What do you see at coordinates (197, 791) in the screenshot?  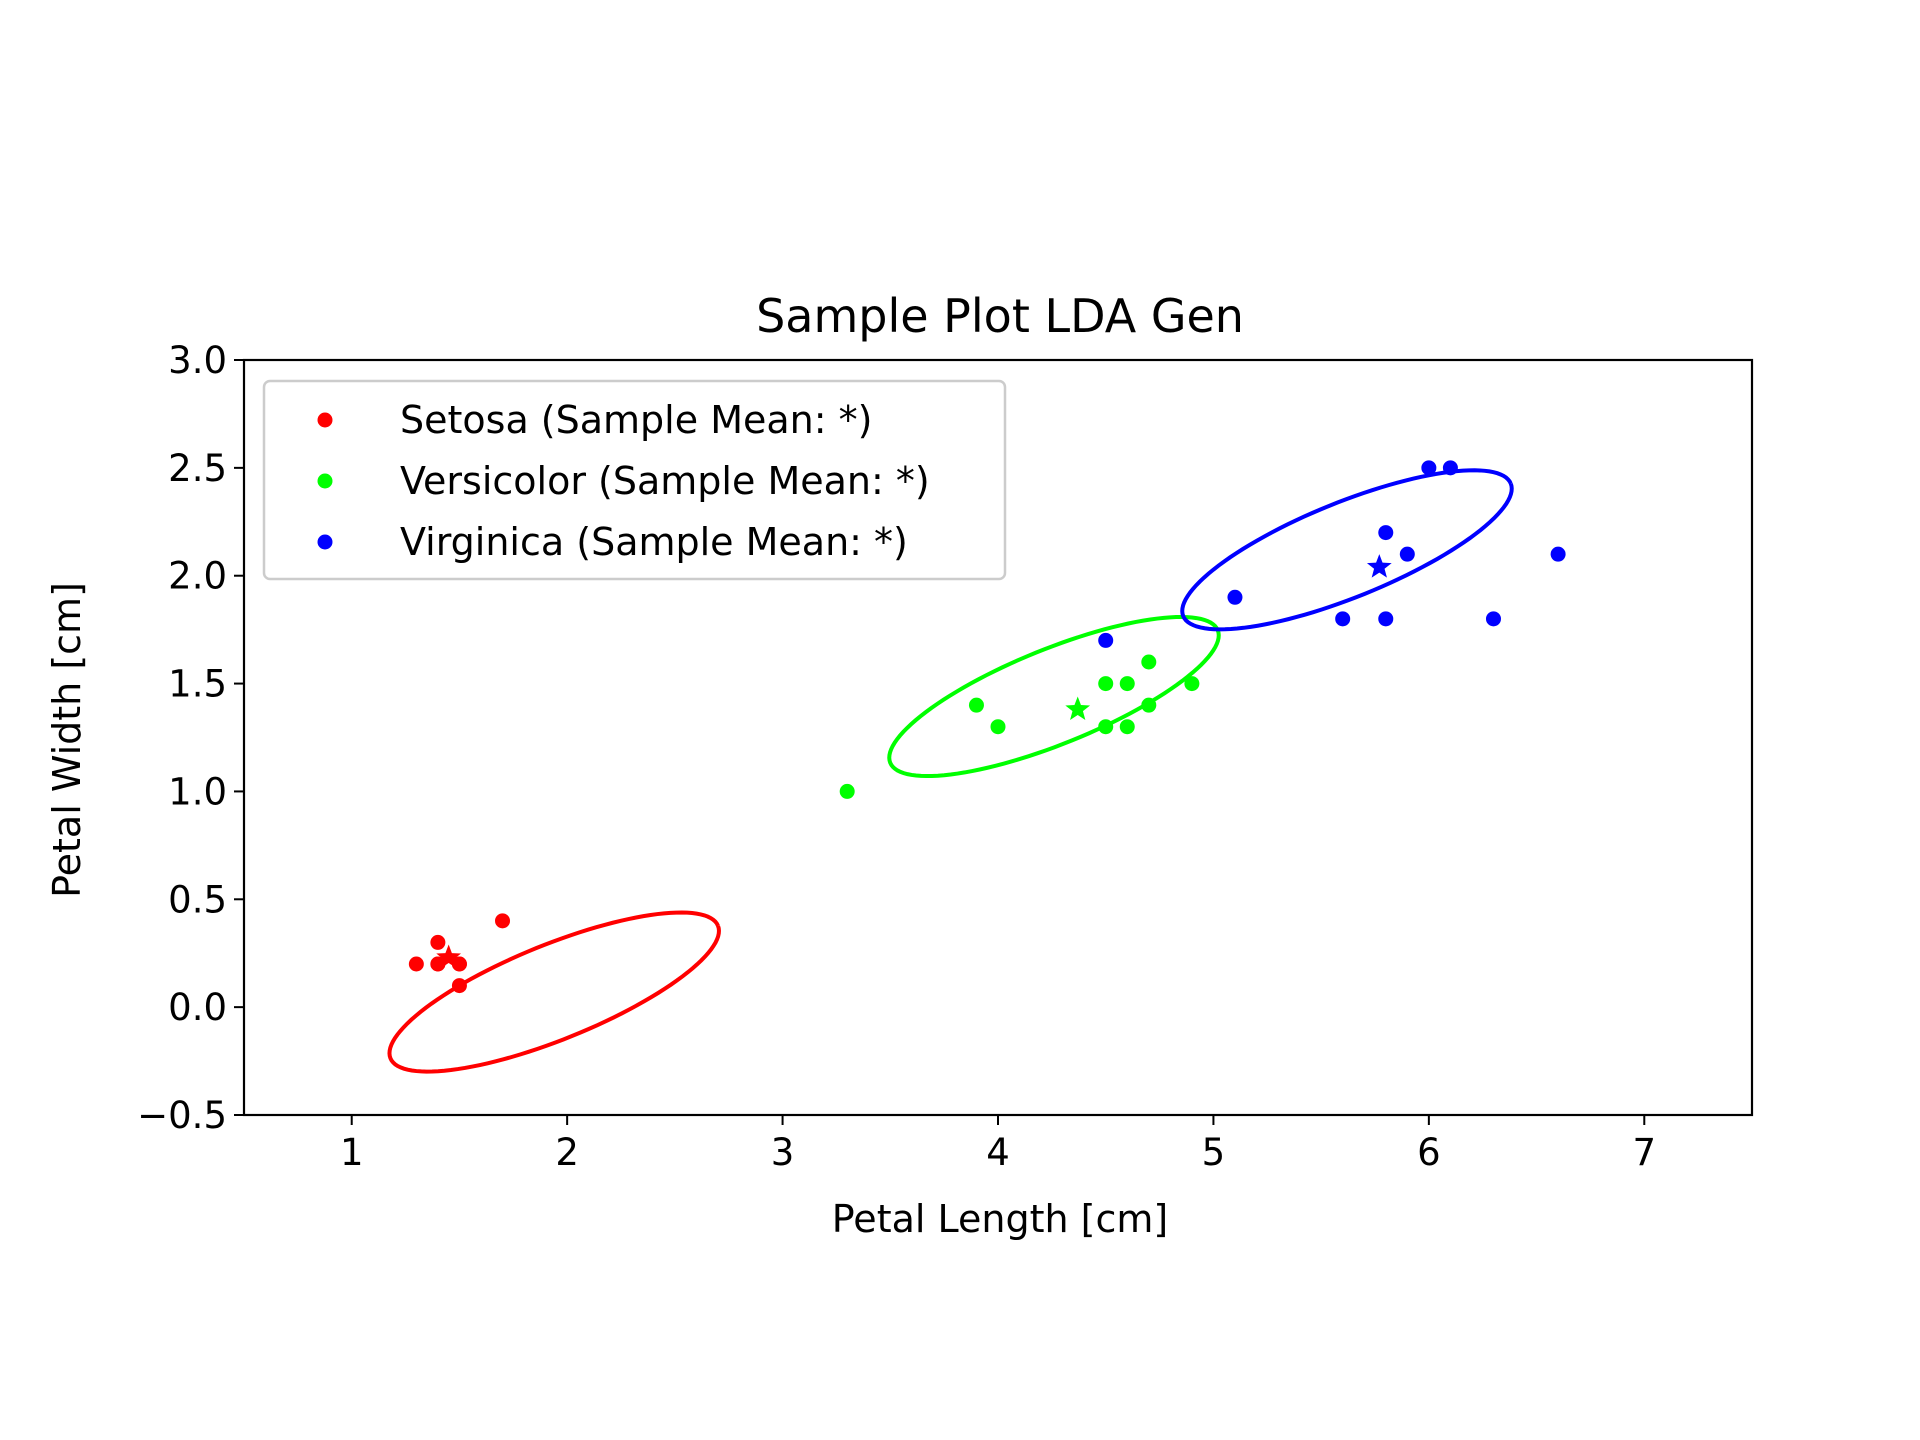 I see `y-tick-label-3: 1.0` at bounding box center [197, 791].